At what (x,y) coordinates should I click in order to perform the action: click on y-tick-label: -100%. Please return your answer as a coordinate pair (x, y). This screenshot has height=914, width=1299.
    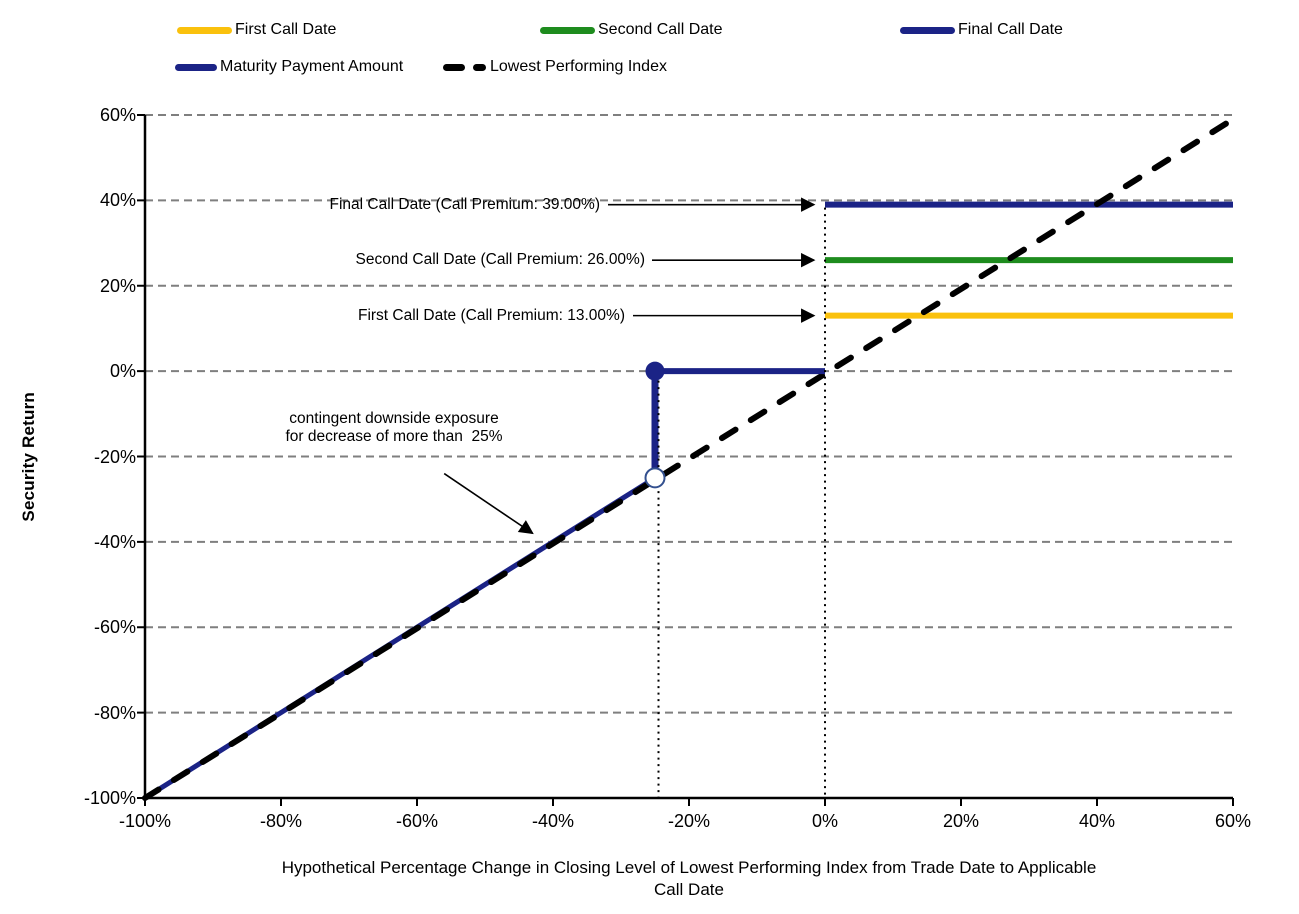
    Looking at the image, I should click on (109, 798).